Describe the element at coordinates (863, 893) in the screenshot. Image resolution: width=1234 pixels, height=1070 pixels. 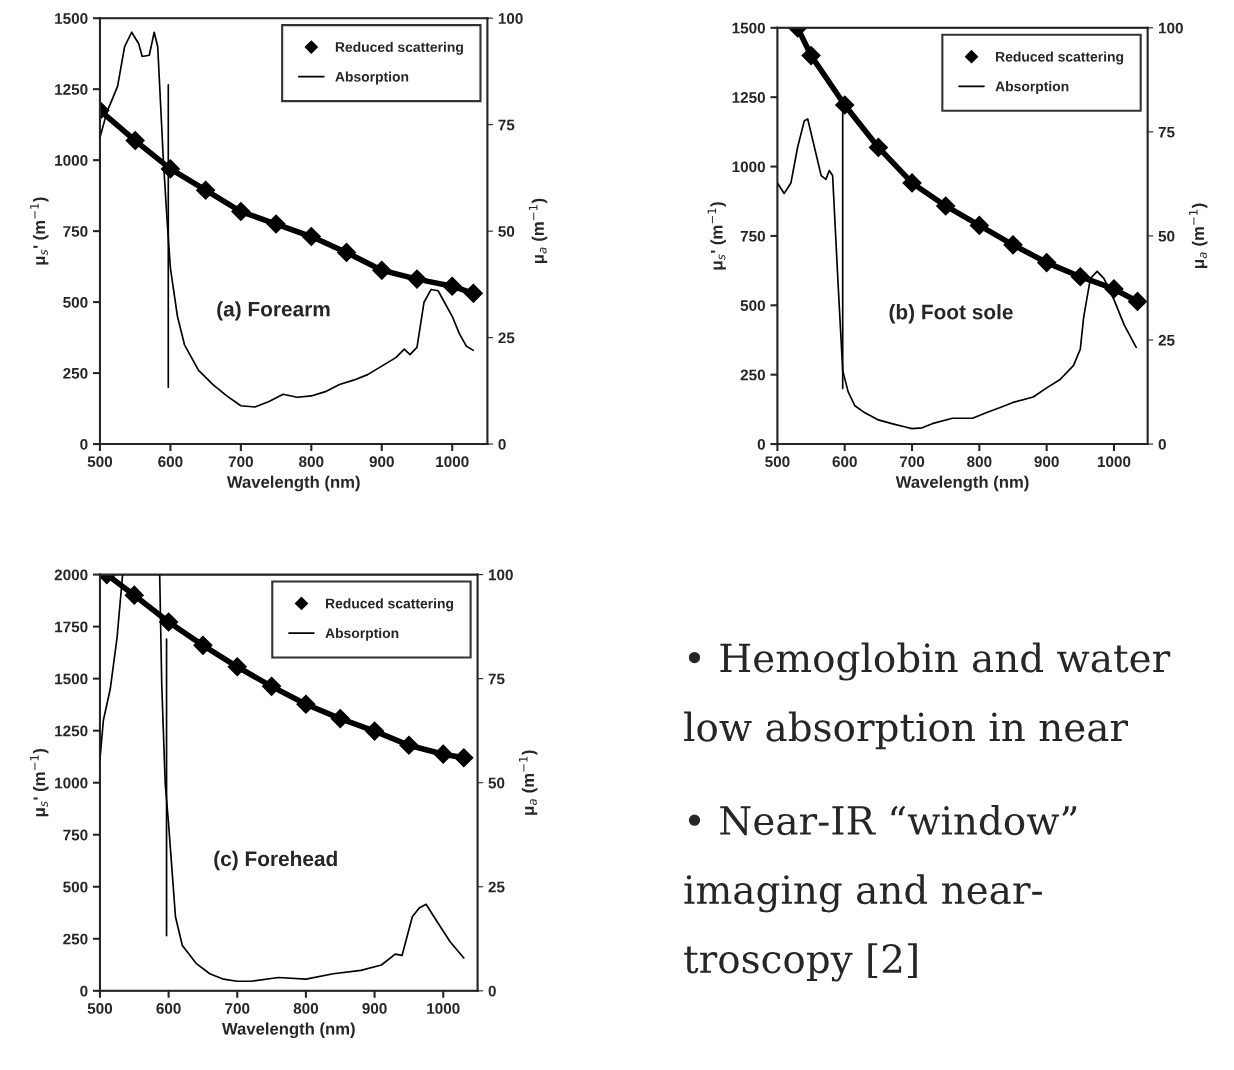
I see `text: imaging and near-` at that location.